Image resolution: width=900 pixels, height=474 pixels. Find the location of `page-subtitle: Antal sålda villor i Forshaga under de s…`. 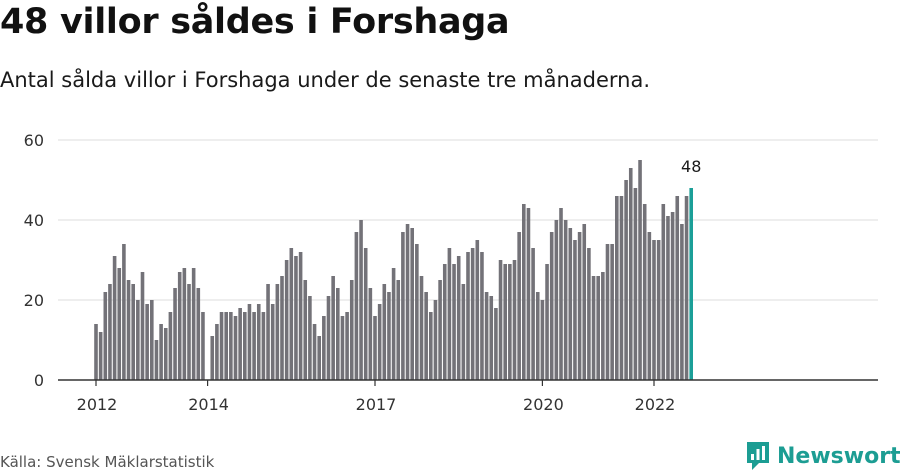

page-subtitle: Antal sålda villor i Forshaga under de s… is located at coordinates (325, 80).